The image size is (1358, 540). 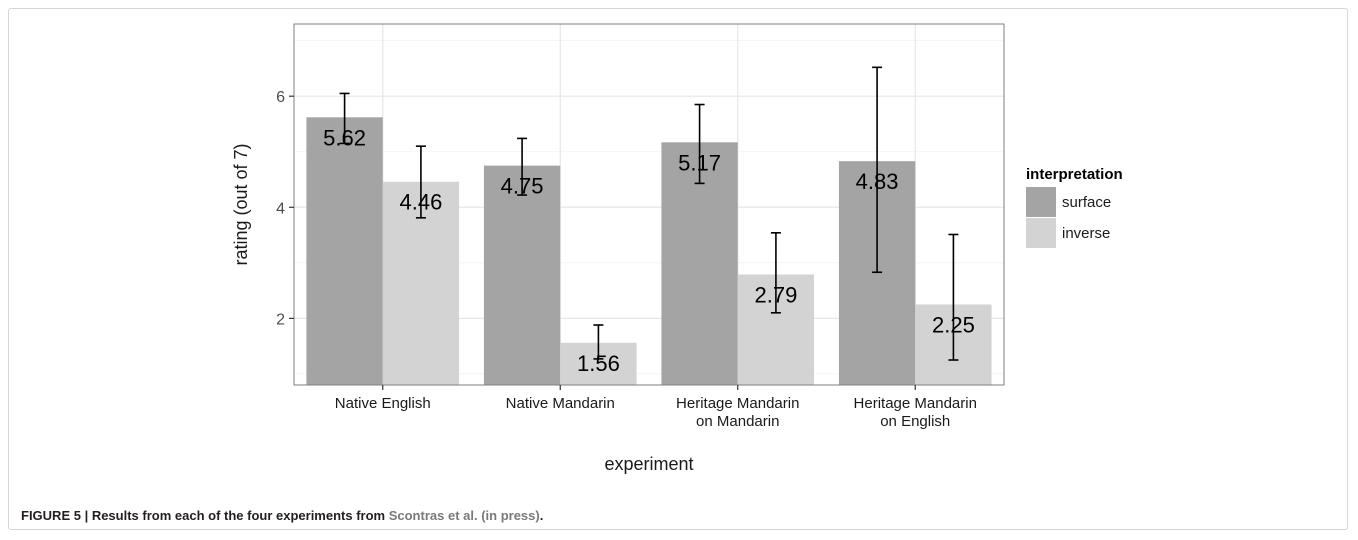 I want to click on caption-end: ., so click(x=541, y=515).